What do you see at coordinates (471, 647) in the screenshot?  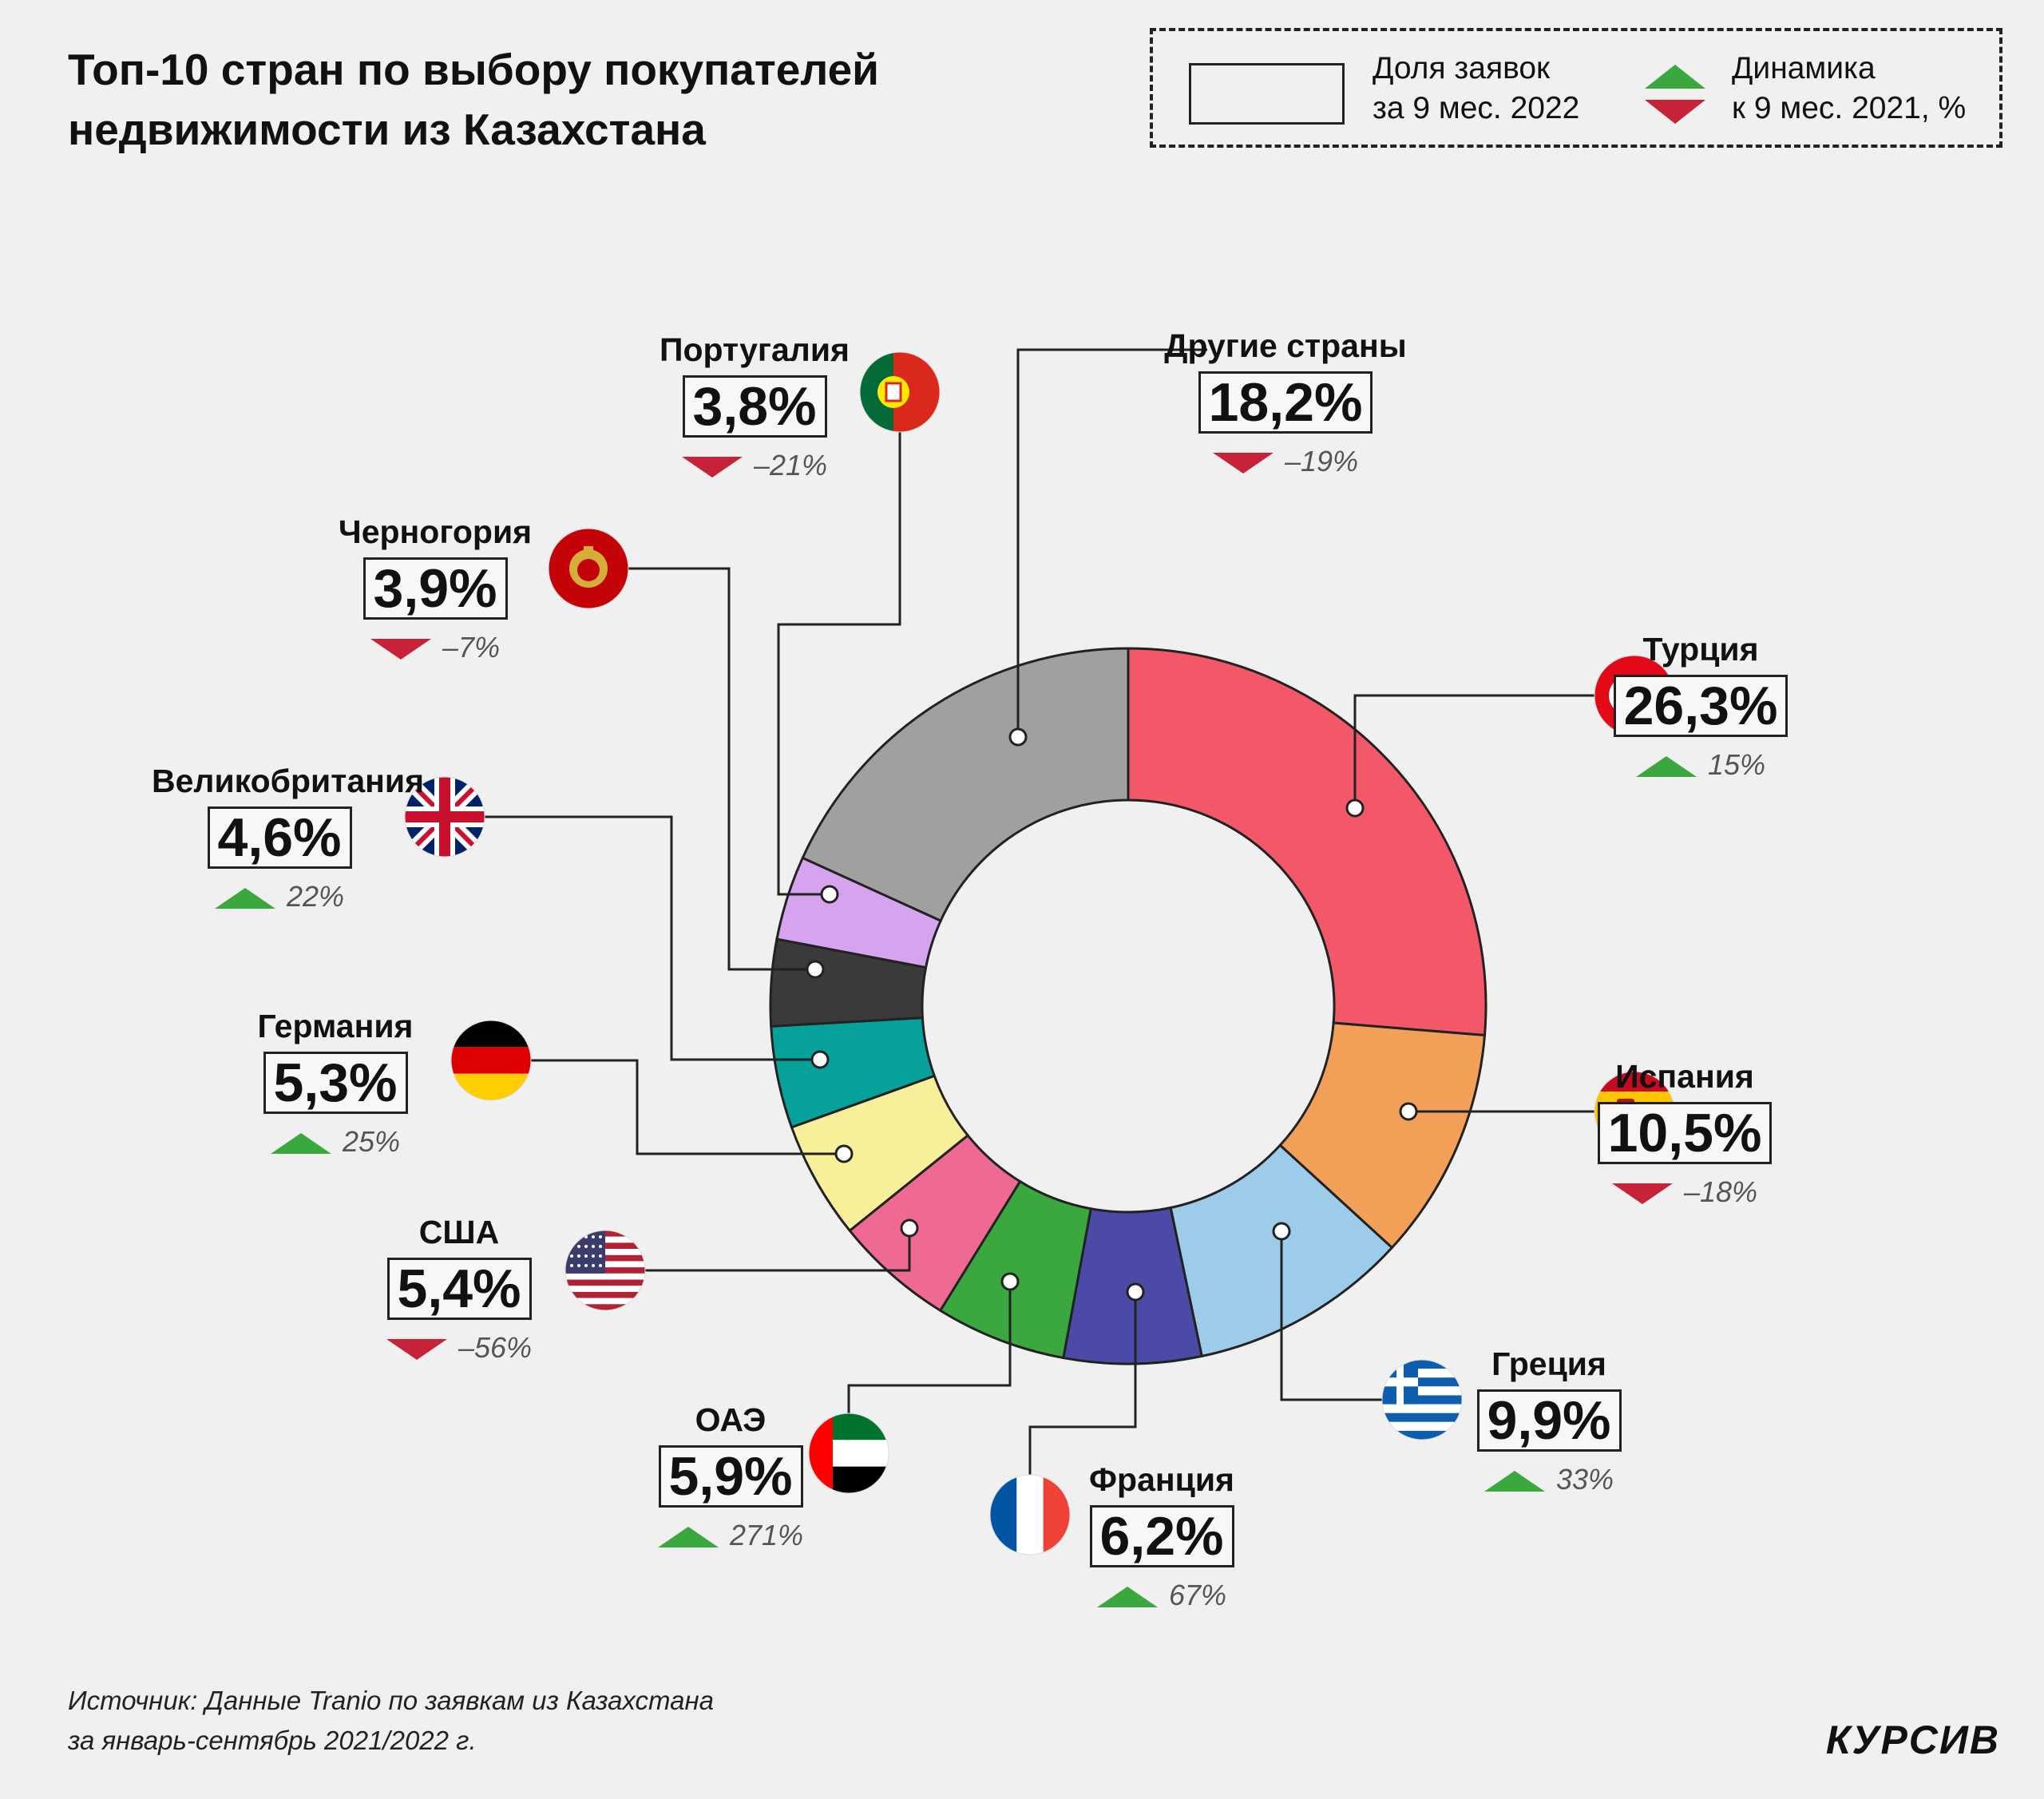 I see `dynamics-text: –7%` at bounding box center [471, 647].